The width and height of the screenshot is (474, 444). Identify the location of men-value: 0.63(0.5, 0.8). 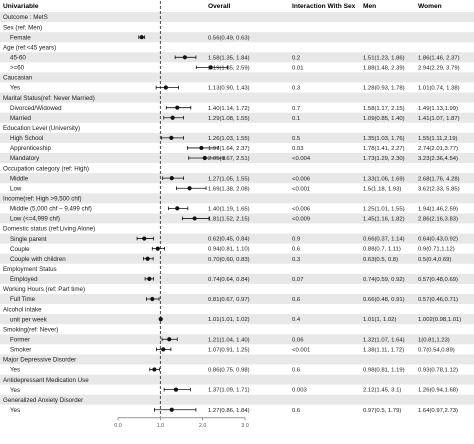
(380, 260).